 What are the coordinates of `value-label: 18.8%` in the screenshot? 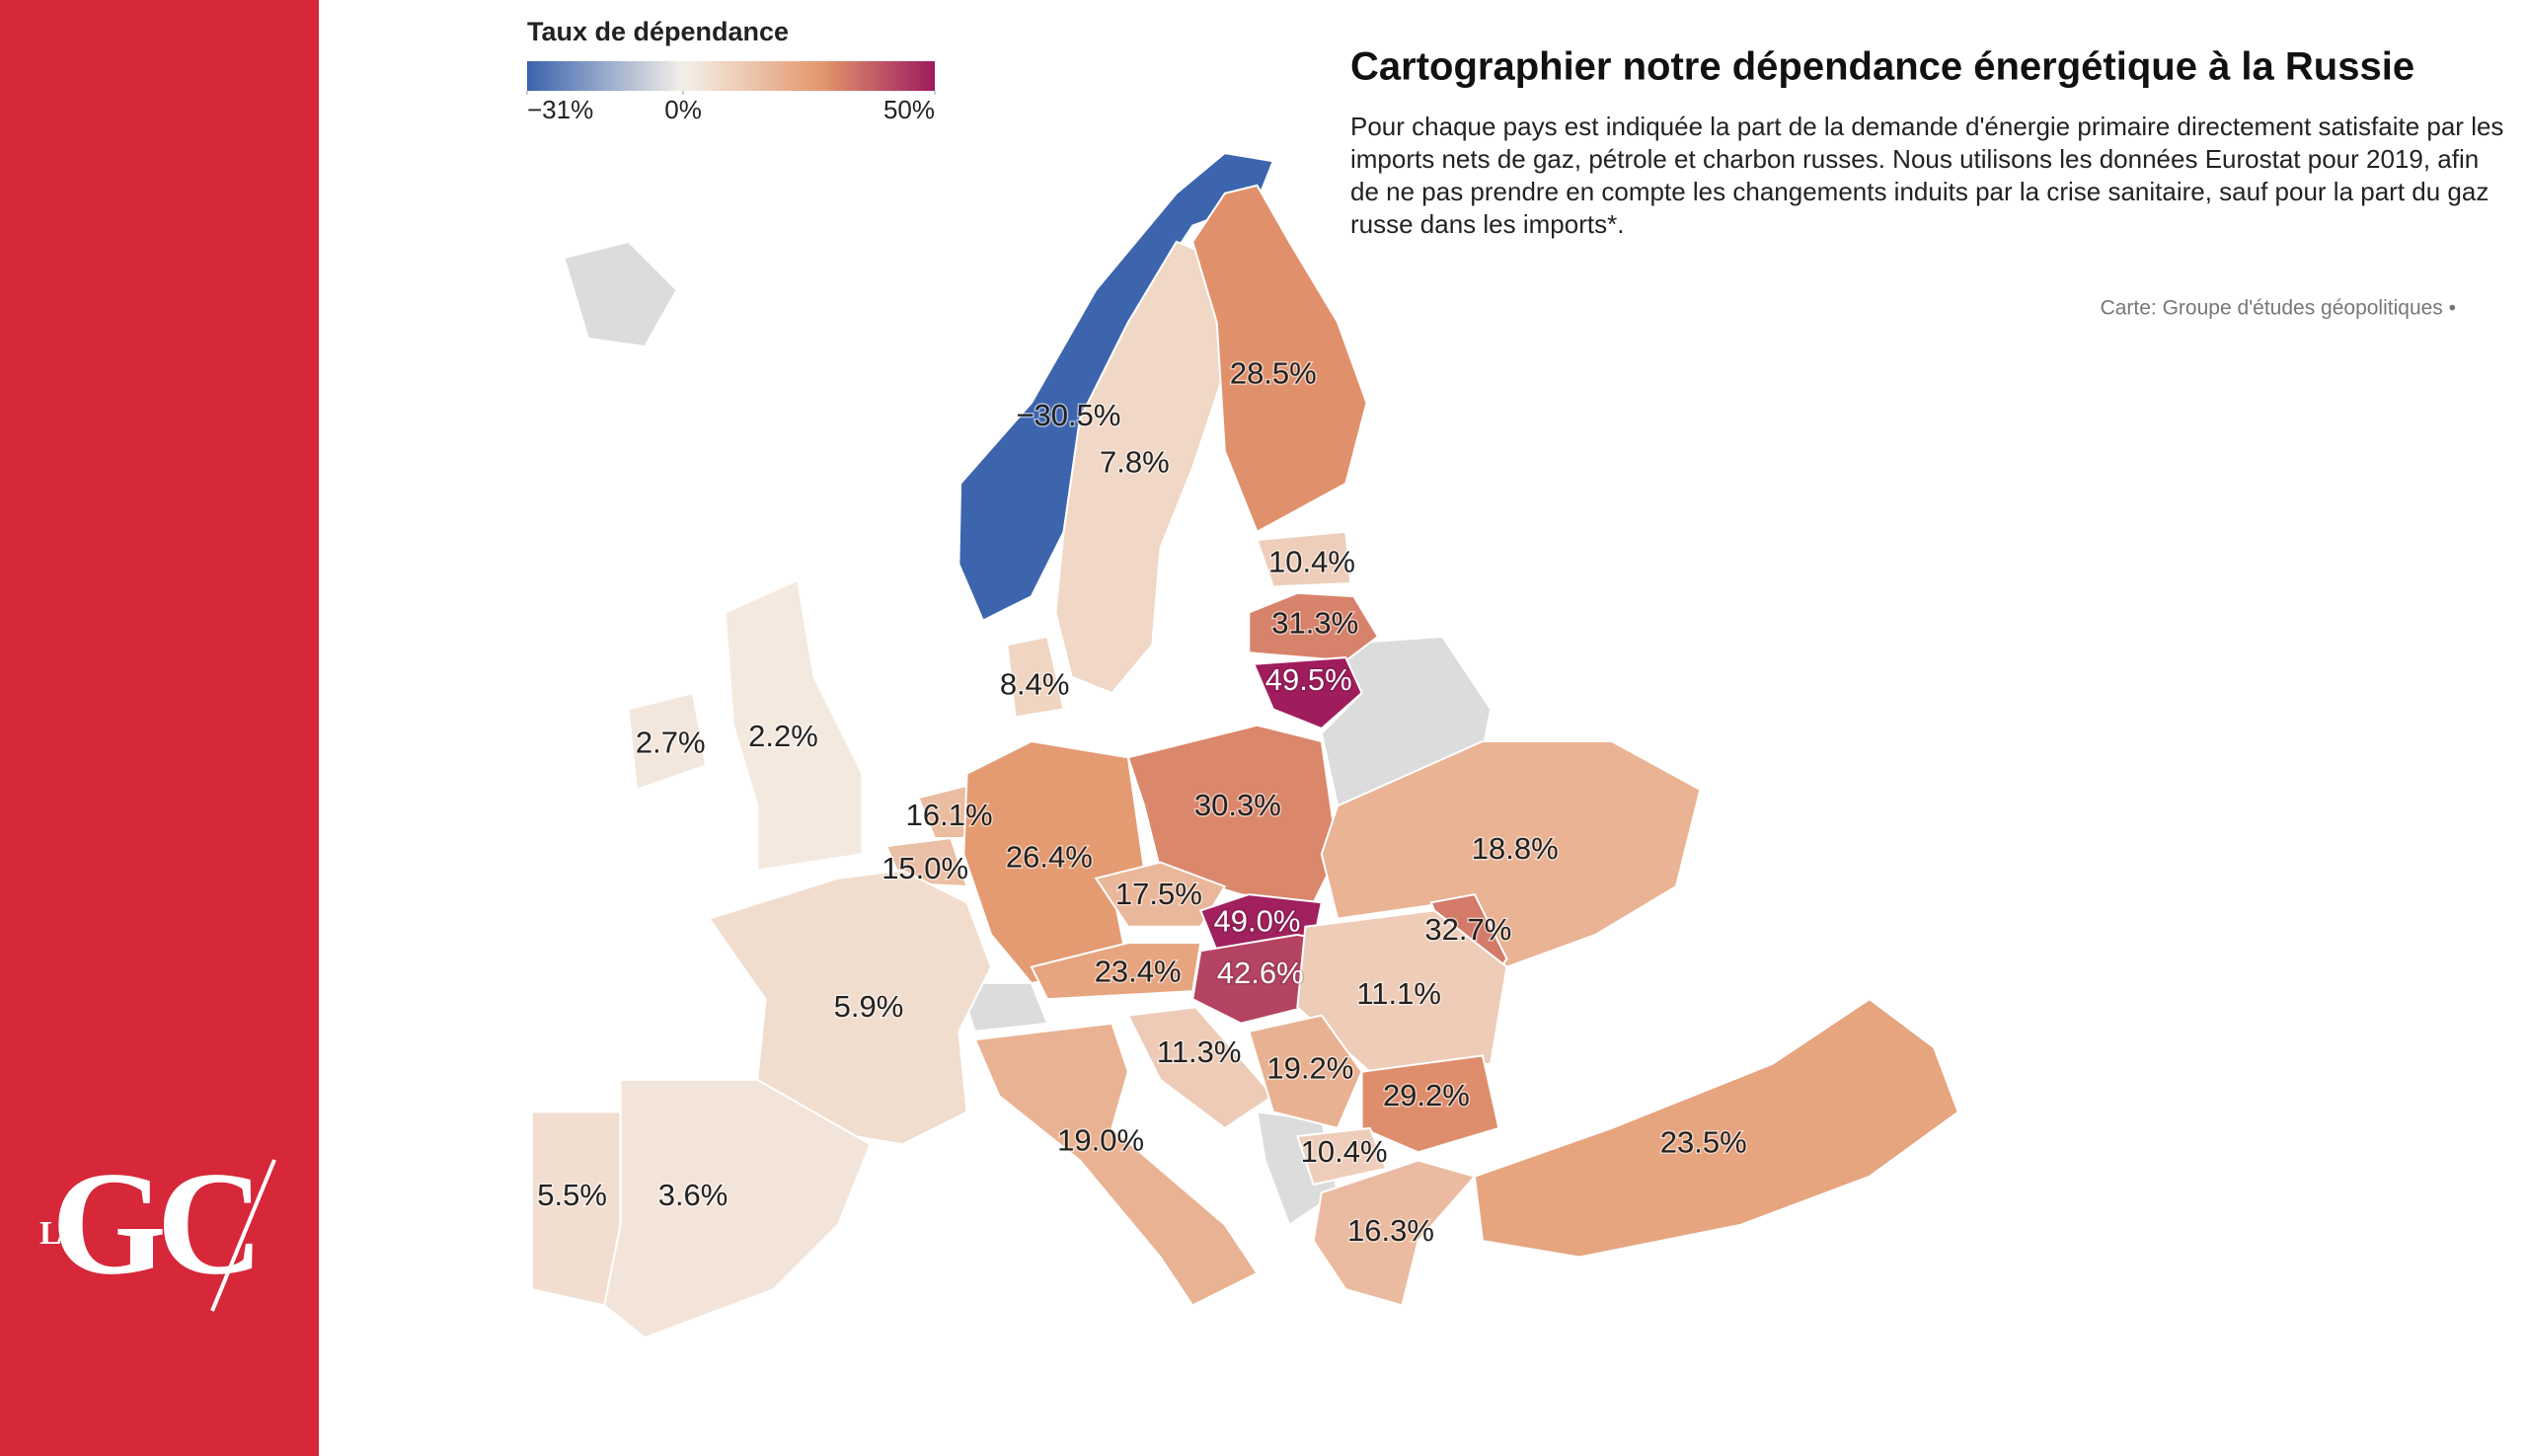 It's located at (1515, 848).